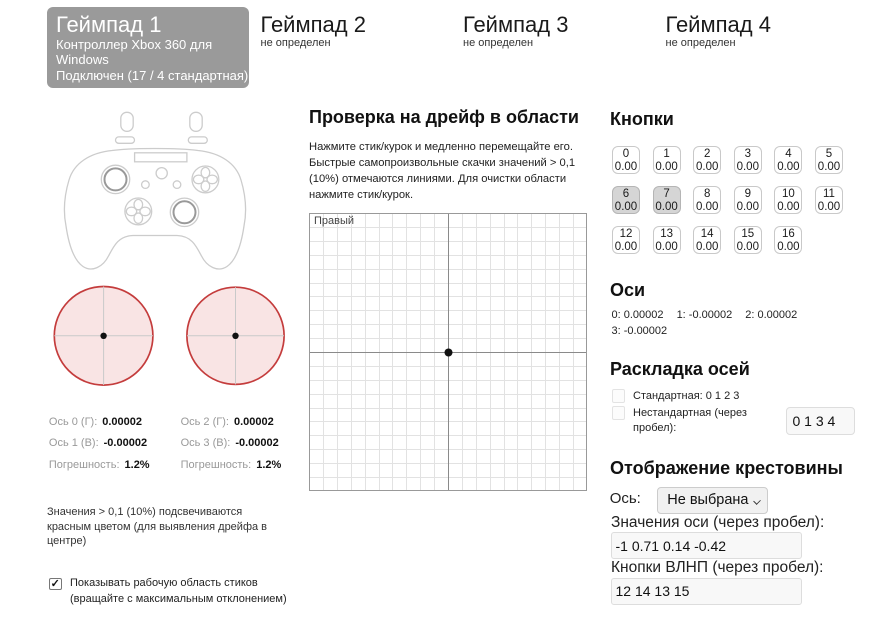  I want to click on stick-range-circles, so click(169, 335).